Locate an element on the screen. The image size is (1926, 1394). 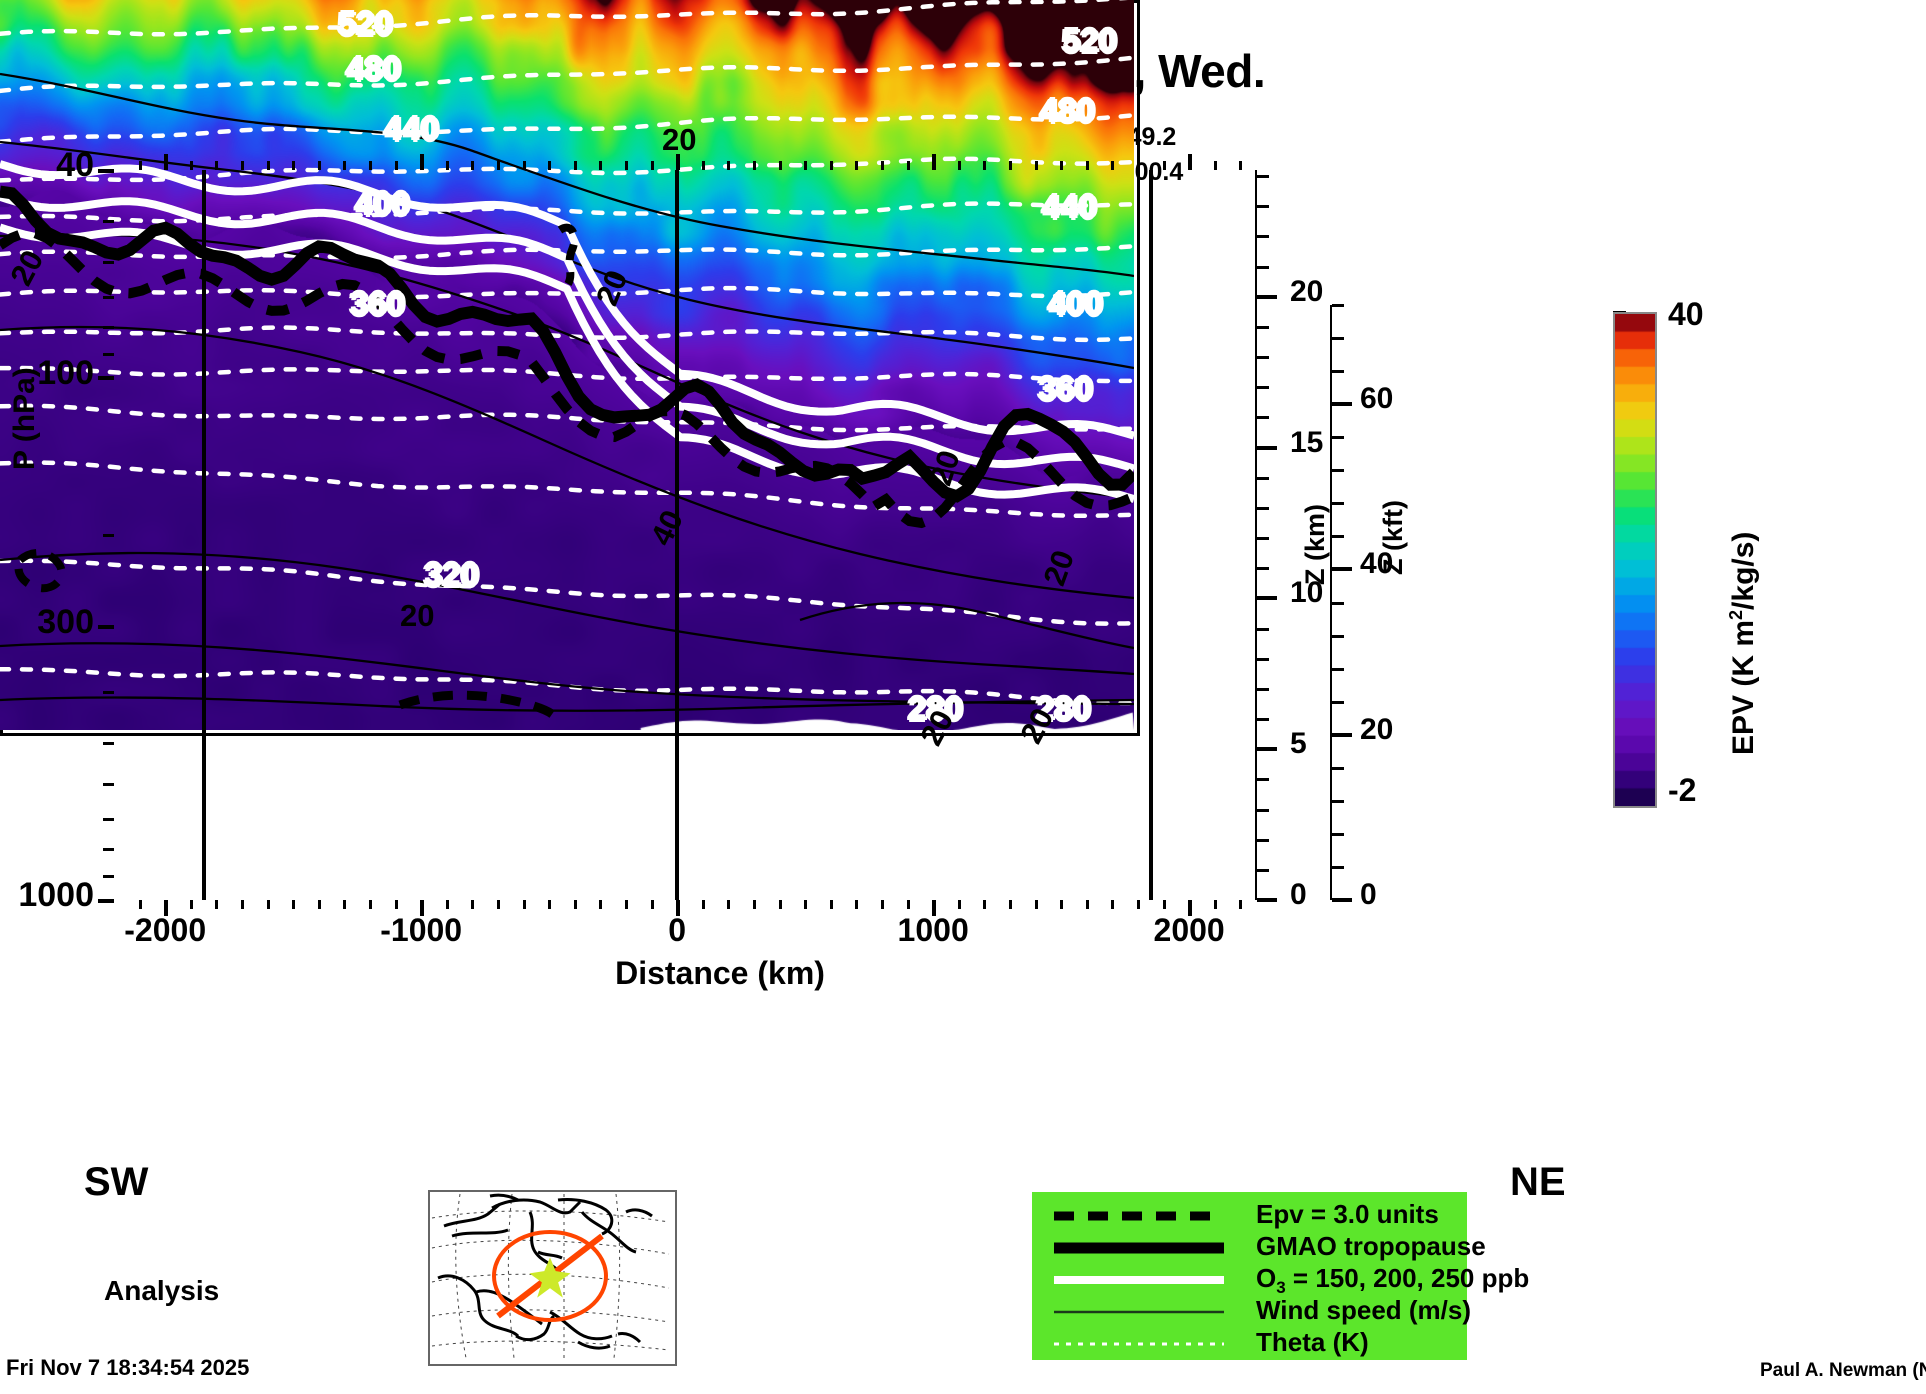
legend-item: GMAO tropopause is located at coordinates (1266, 1247).